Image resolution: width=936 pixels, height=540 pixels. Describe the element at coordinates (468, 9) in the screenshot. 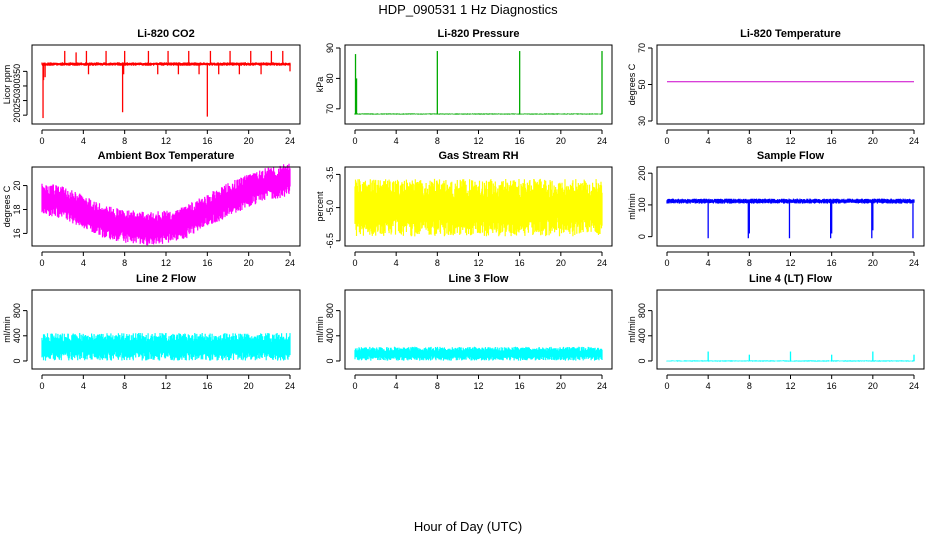

I see `figure-title: HDP_090531 1 Hz Diagnostics` at that location.